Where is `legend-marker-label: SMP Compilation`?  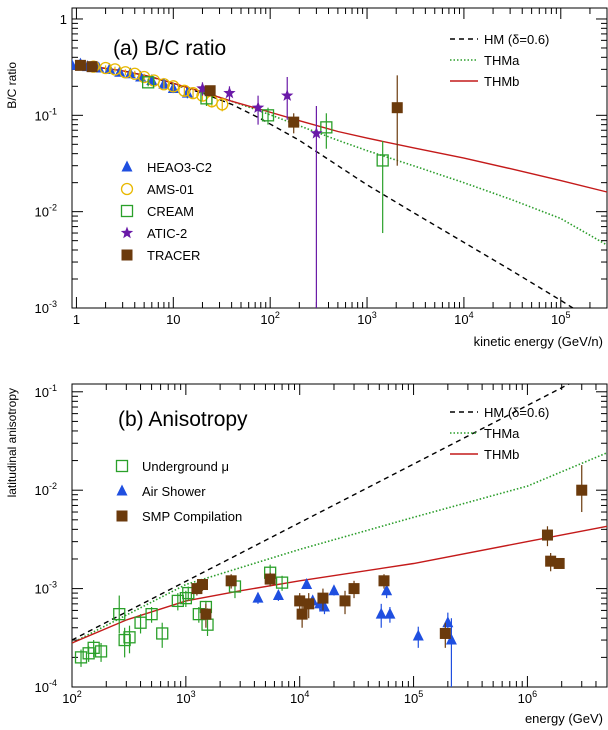 legend-marker-label: SMP Compilation is located at coordinates (192, 516).